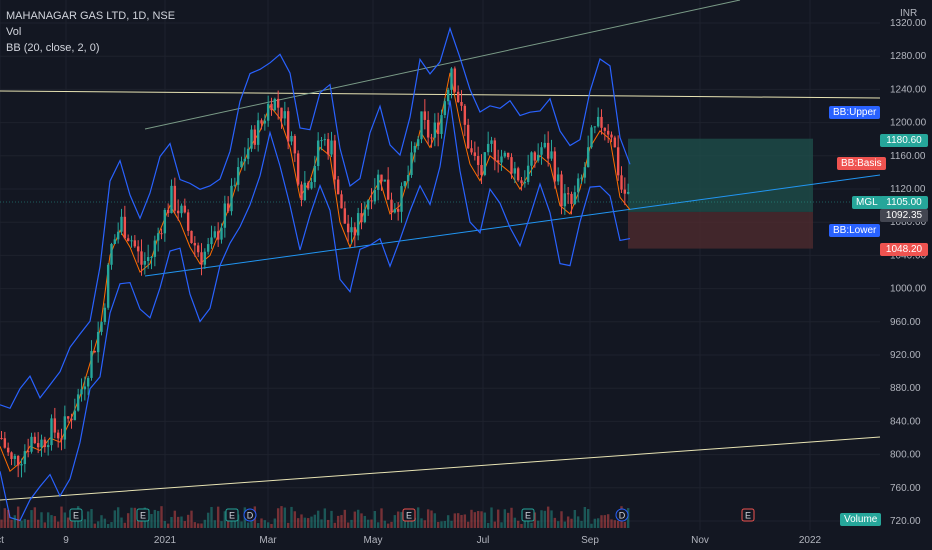  I want to click on volume-bars, so click(315, 517).